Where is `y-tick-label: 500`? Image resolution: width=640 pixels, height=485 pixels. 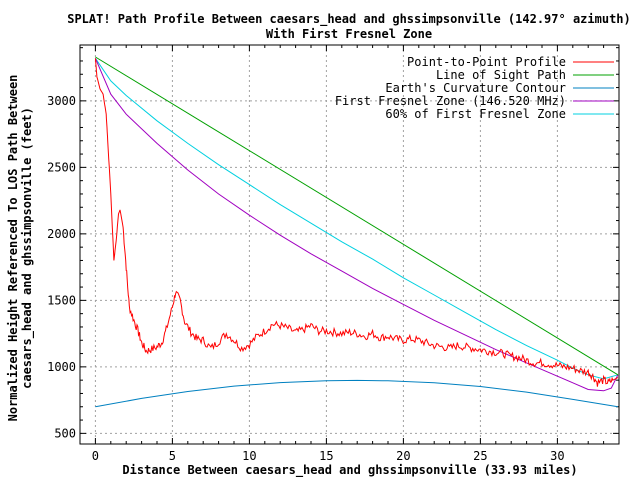 y-tick-label: 500 is located at coordinates (65, 433).